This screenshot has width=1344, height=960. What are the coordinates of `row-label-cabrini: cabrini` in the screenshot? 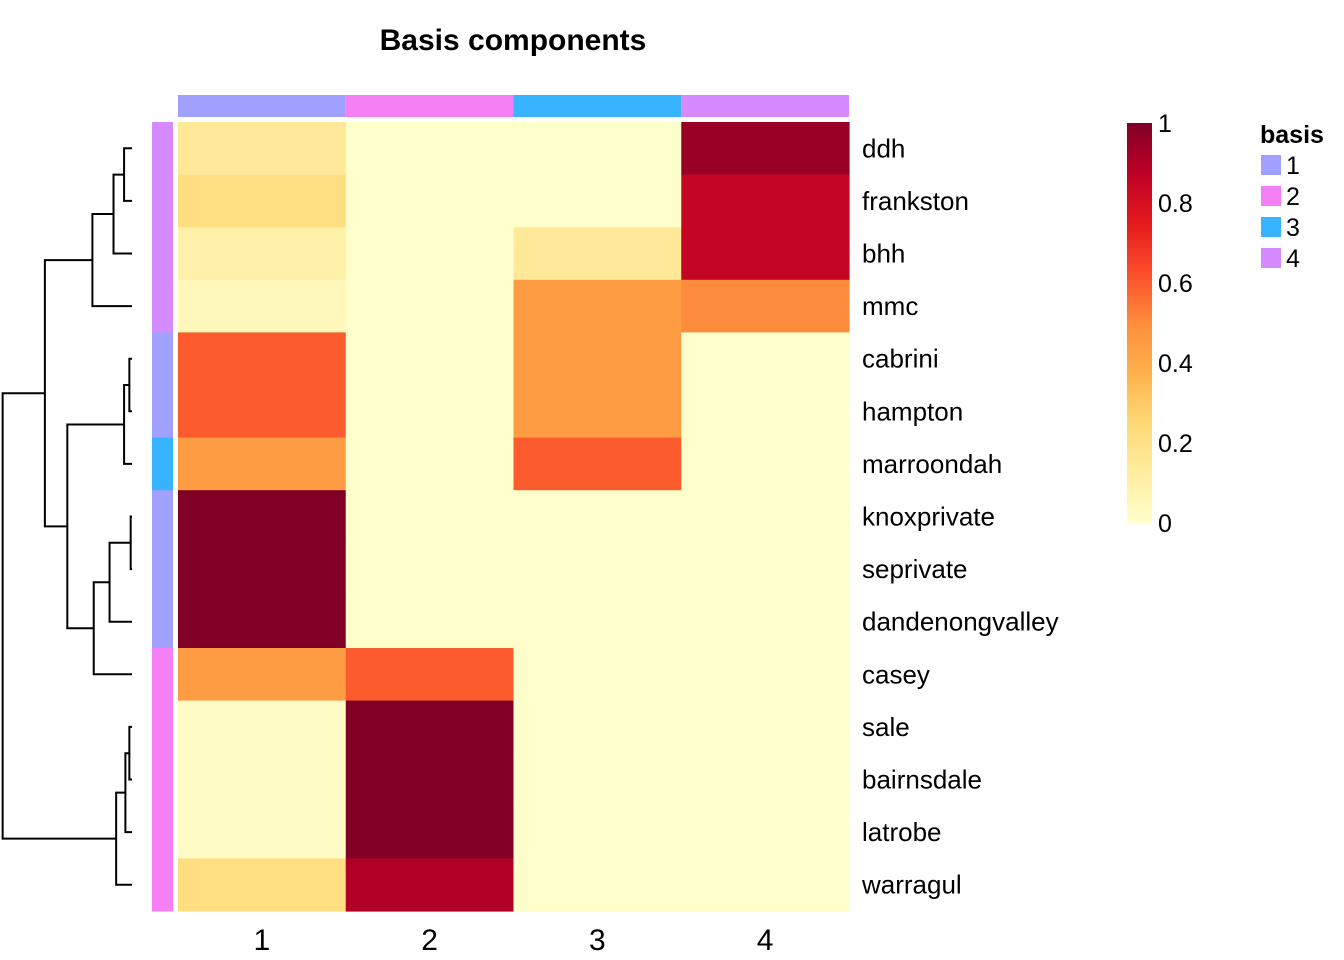 It's located at (900, 359).